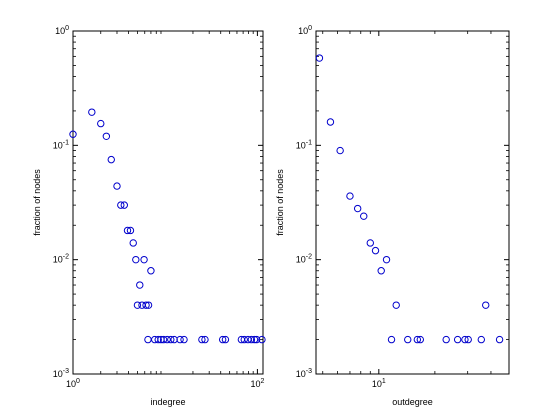  I want to click on x-tick-label: 10⁰, so click(73, 383).